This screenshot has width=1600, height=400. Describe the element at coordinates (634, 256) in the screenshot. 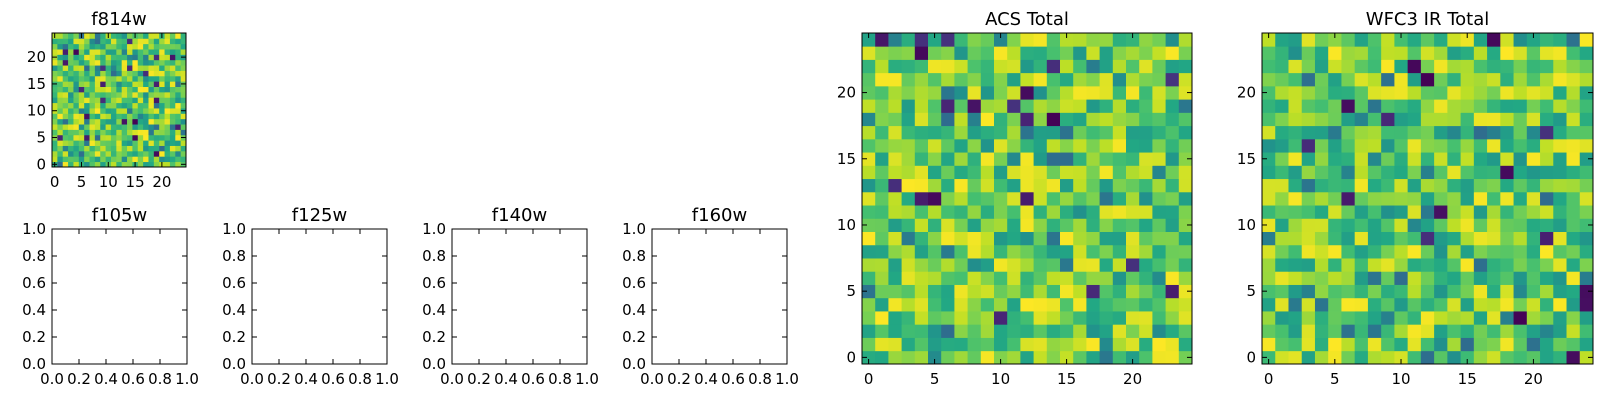

I see `y-tick-label: 0.8` at that location.